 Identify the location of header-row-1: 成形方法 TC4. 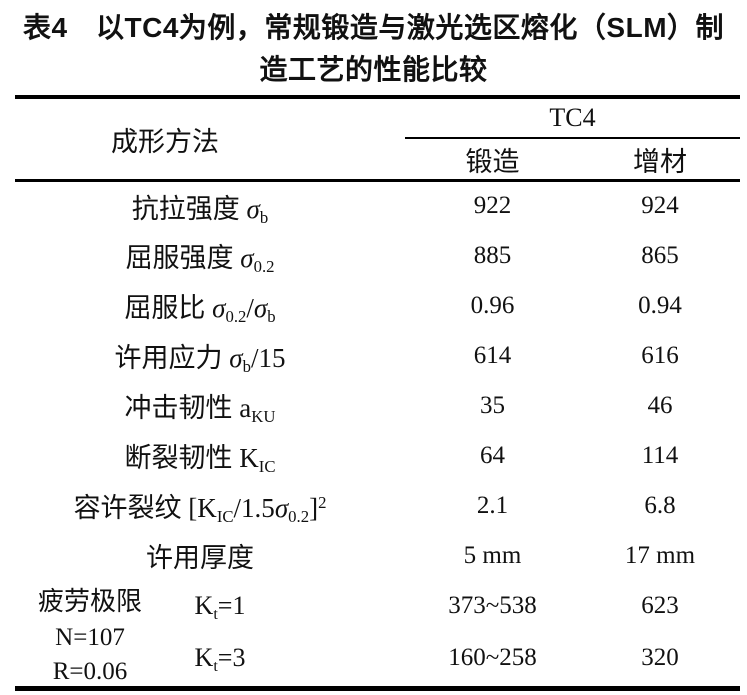
(378, 139).